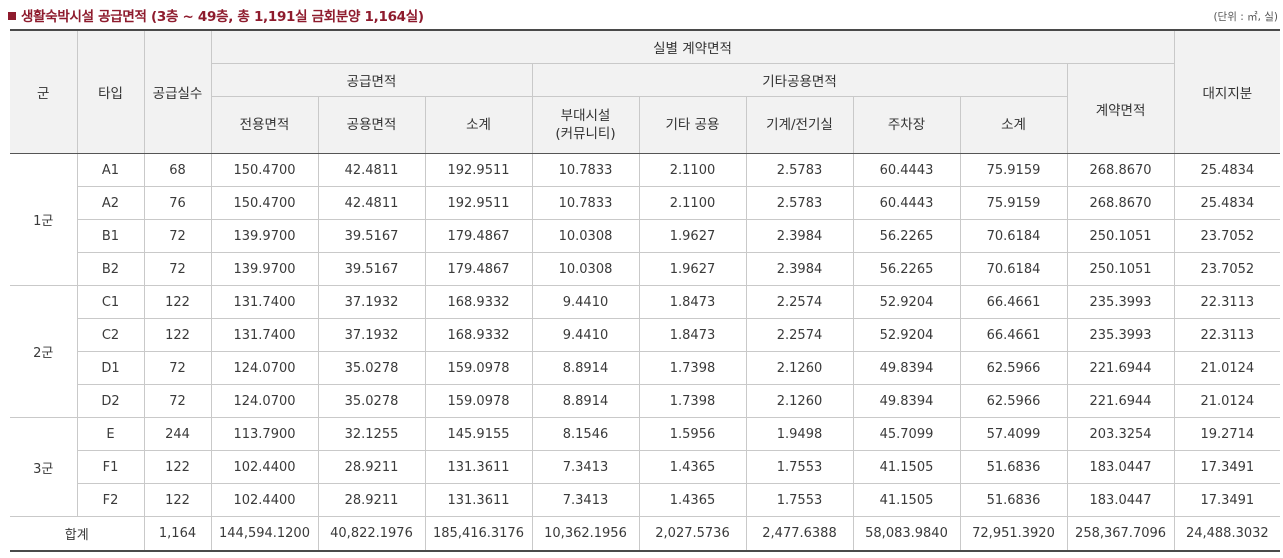  Describe the element at coordinates (110, 434) in the screenshot. I see `type-cell: E` at that location.